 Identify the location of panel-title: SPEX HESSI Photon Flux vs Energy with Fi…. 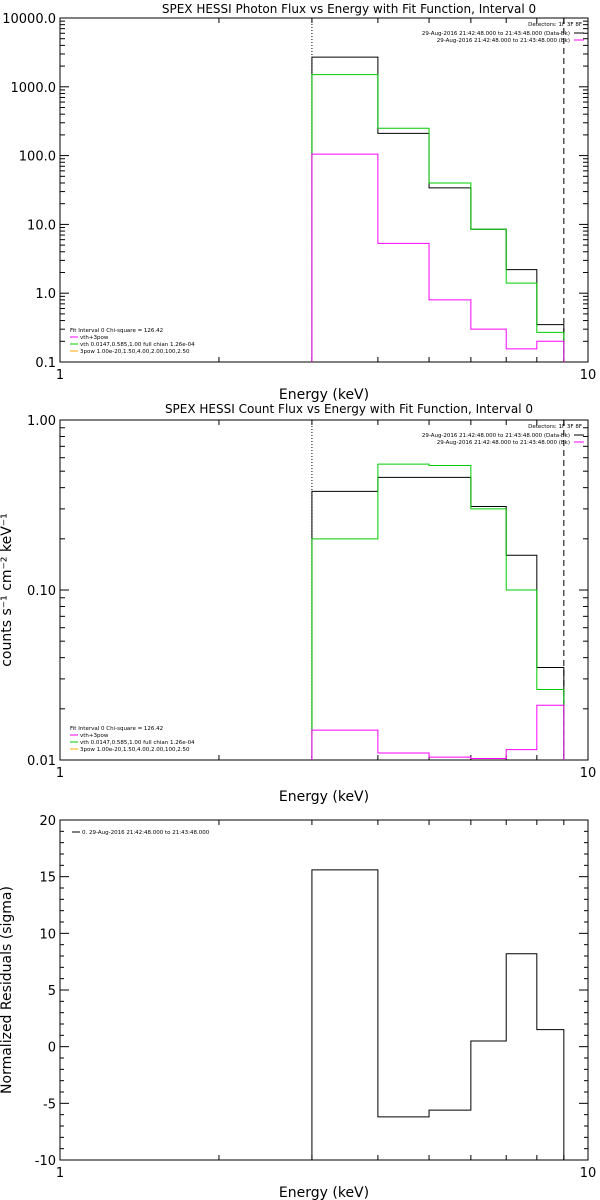
(349, 9).